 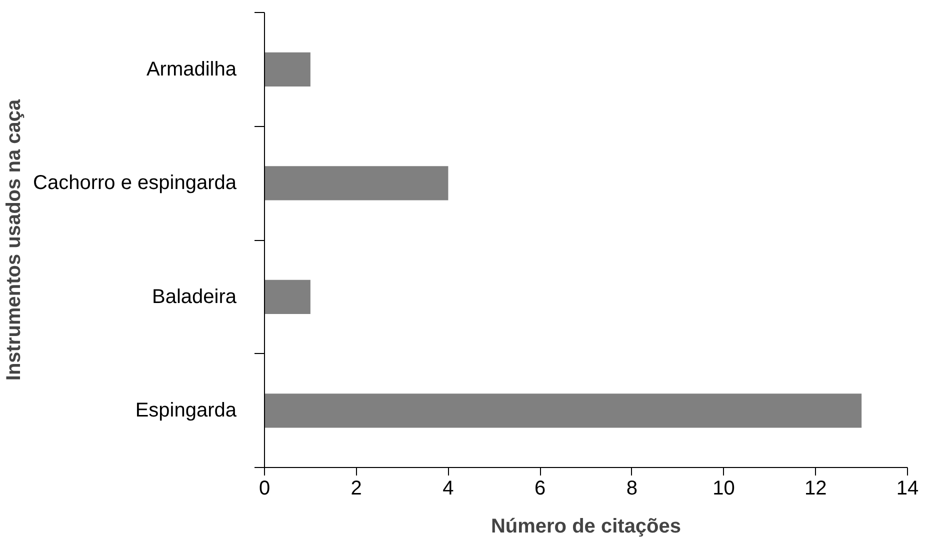 What do you see at coordinates (448, 489) in the screenshot?
I see `x-tick-label: 4` at bounding box center [448, 489].